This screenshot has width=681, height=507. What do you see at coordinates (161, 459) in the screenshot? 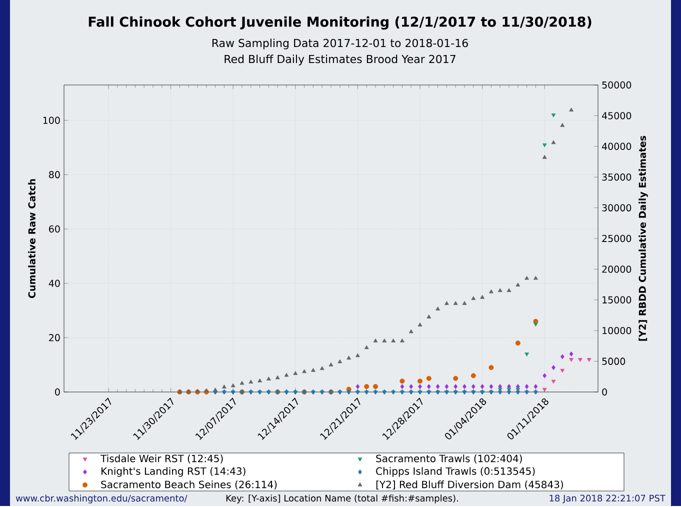
I see `legend-label: Tisdale Weir RST (12:45)` at bounding box center [161, 459].